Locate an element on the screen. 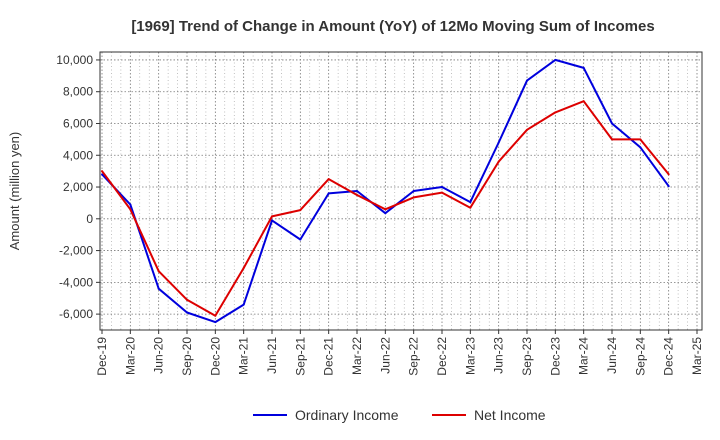  y-tick-label: -2,000 is located at coordinates (76, 251).